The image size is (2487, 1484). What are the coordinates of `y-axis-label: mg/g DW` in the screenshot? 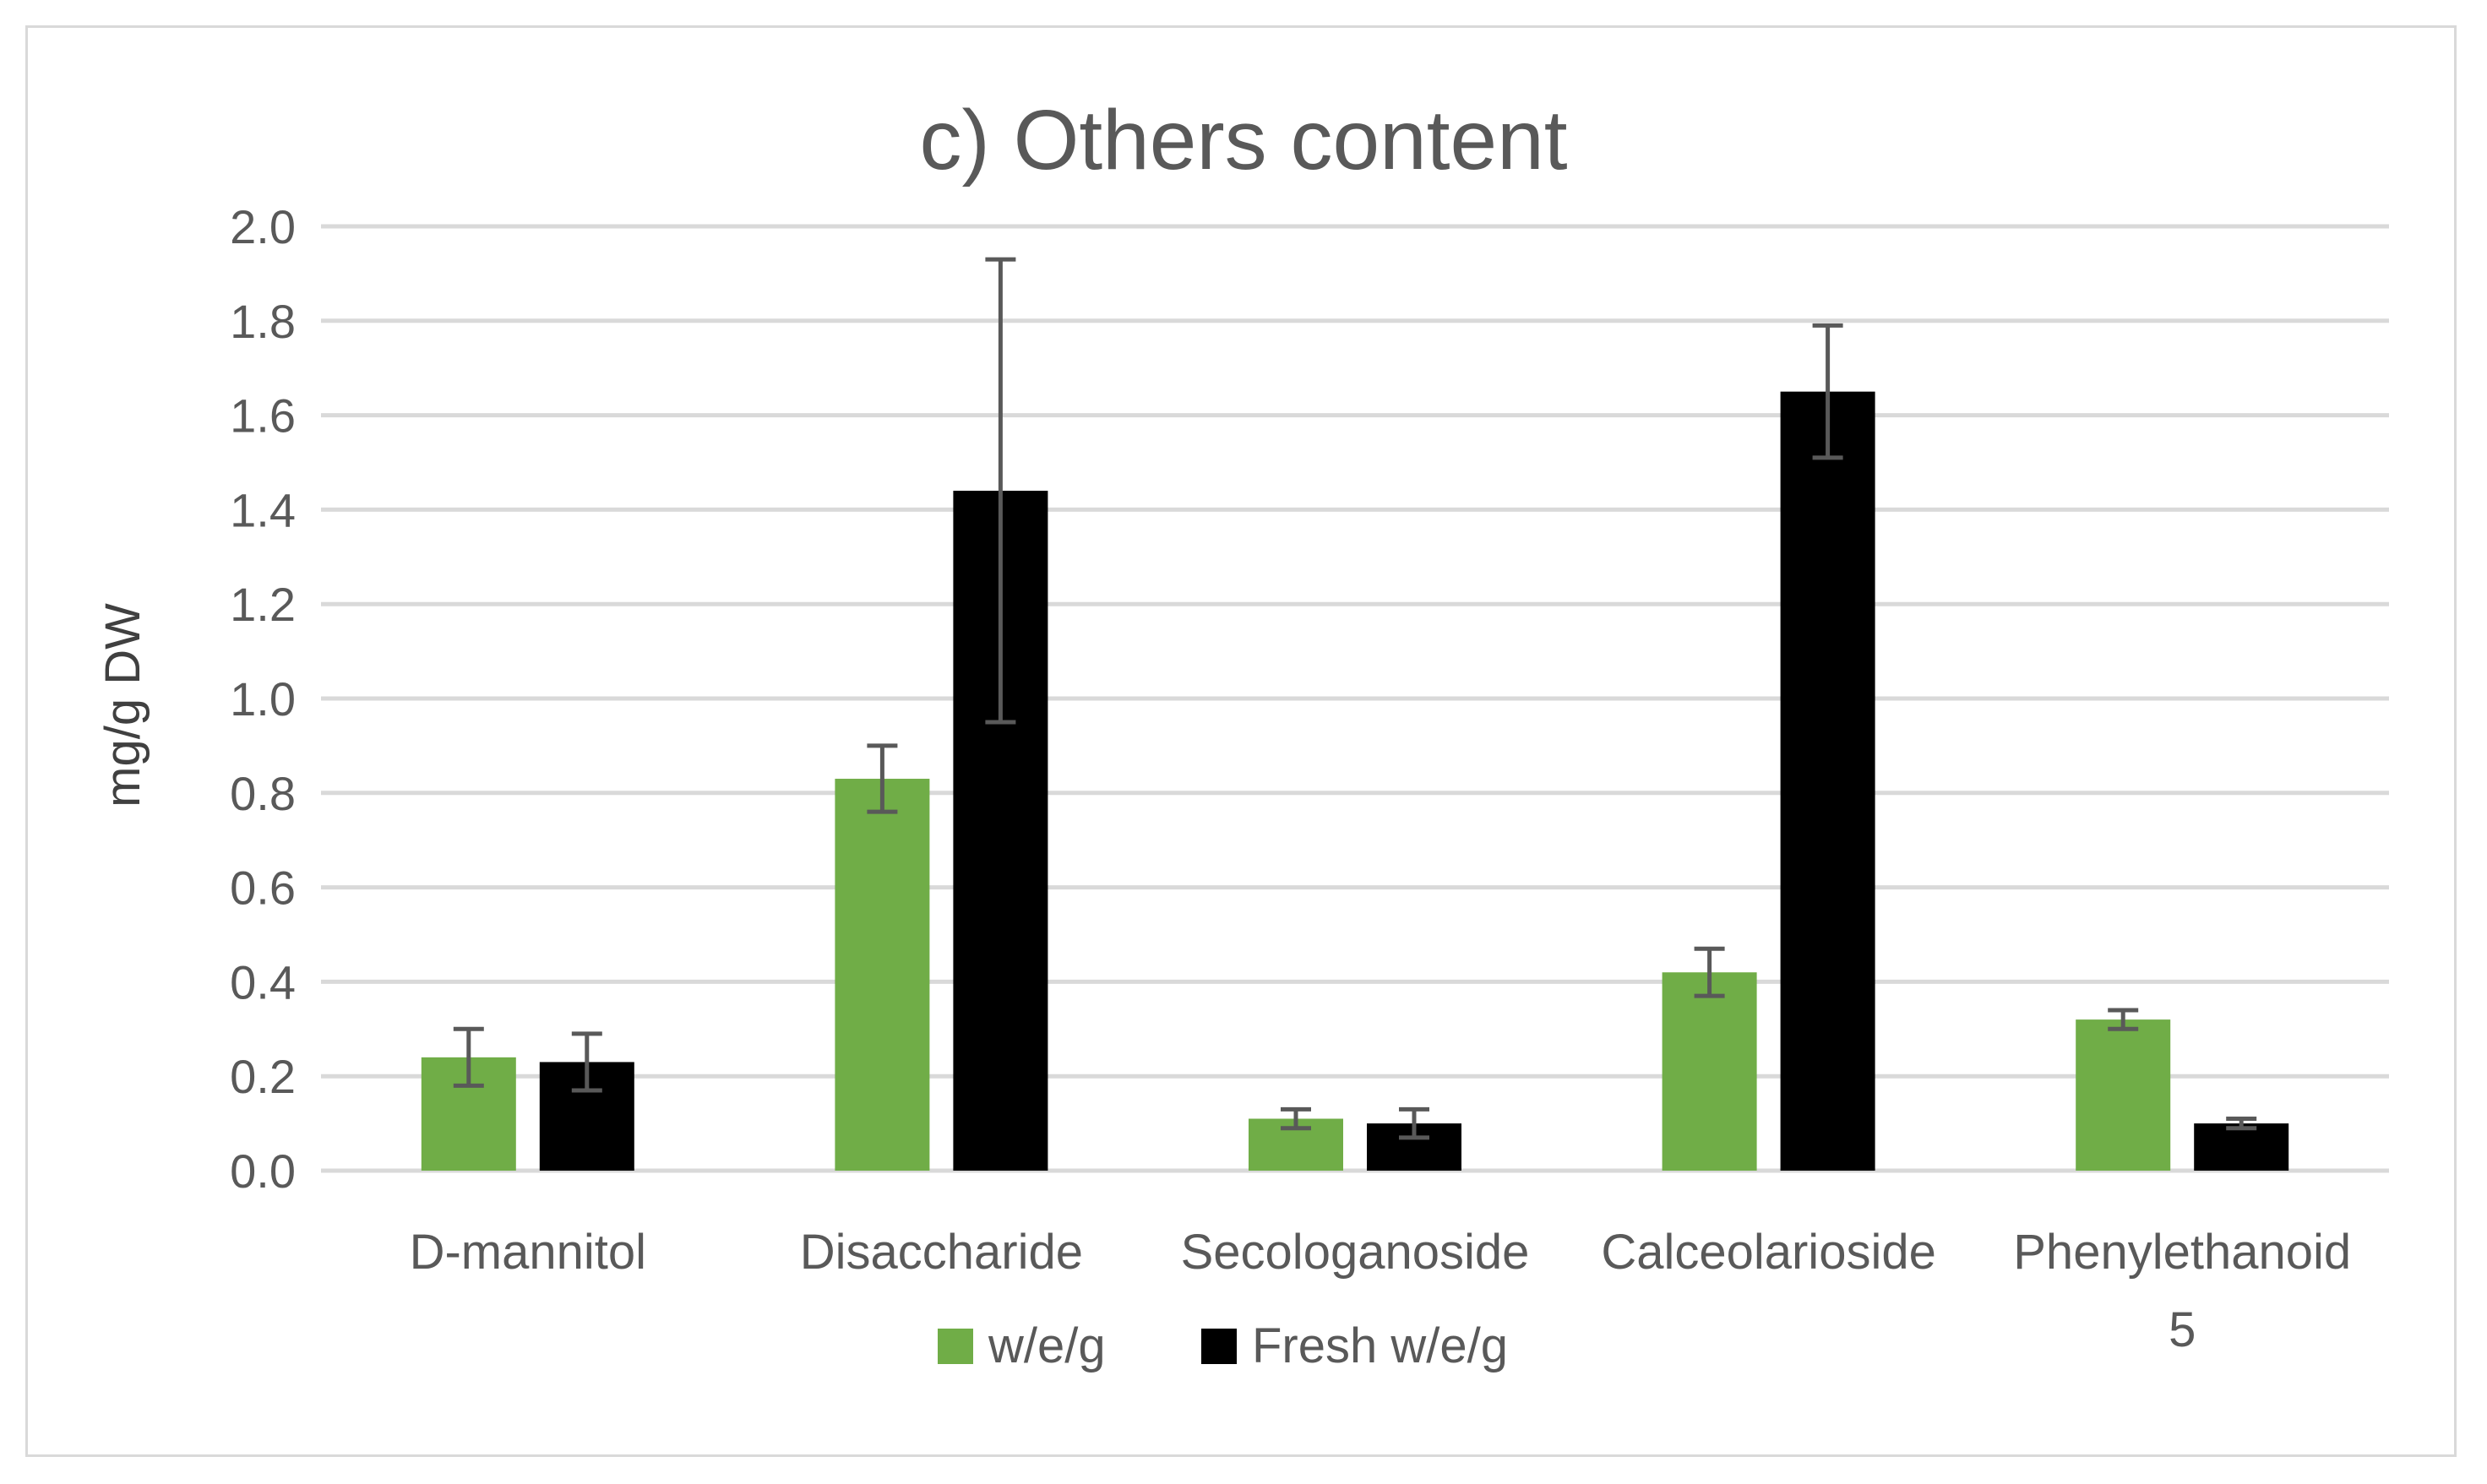 It's located at (123, 705).